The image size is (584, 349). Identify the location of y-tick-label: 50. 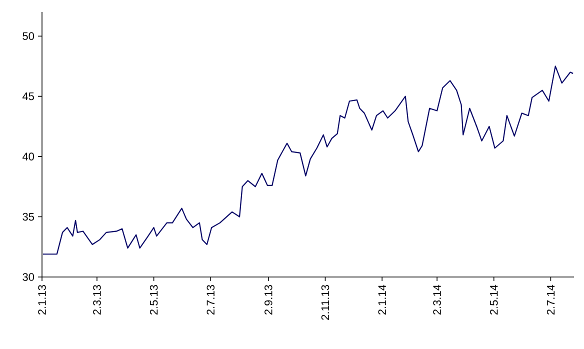
(28, 36).